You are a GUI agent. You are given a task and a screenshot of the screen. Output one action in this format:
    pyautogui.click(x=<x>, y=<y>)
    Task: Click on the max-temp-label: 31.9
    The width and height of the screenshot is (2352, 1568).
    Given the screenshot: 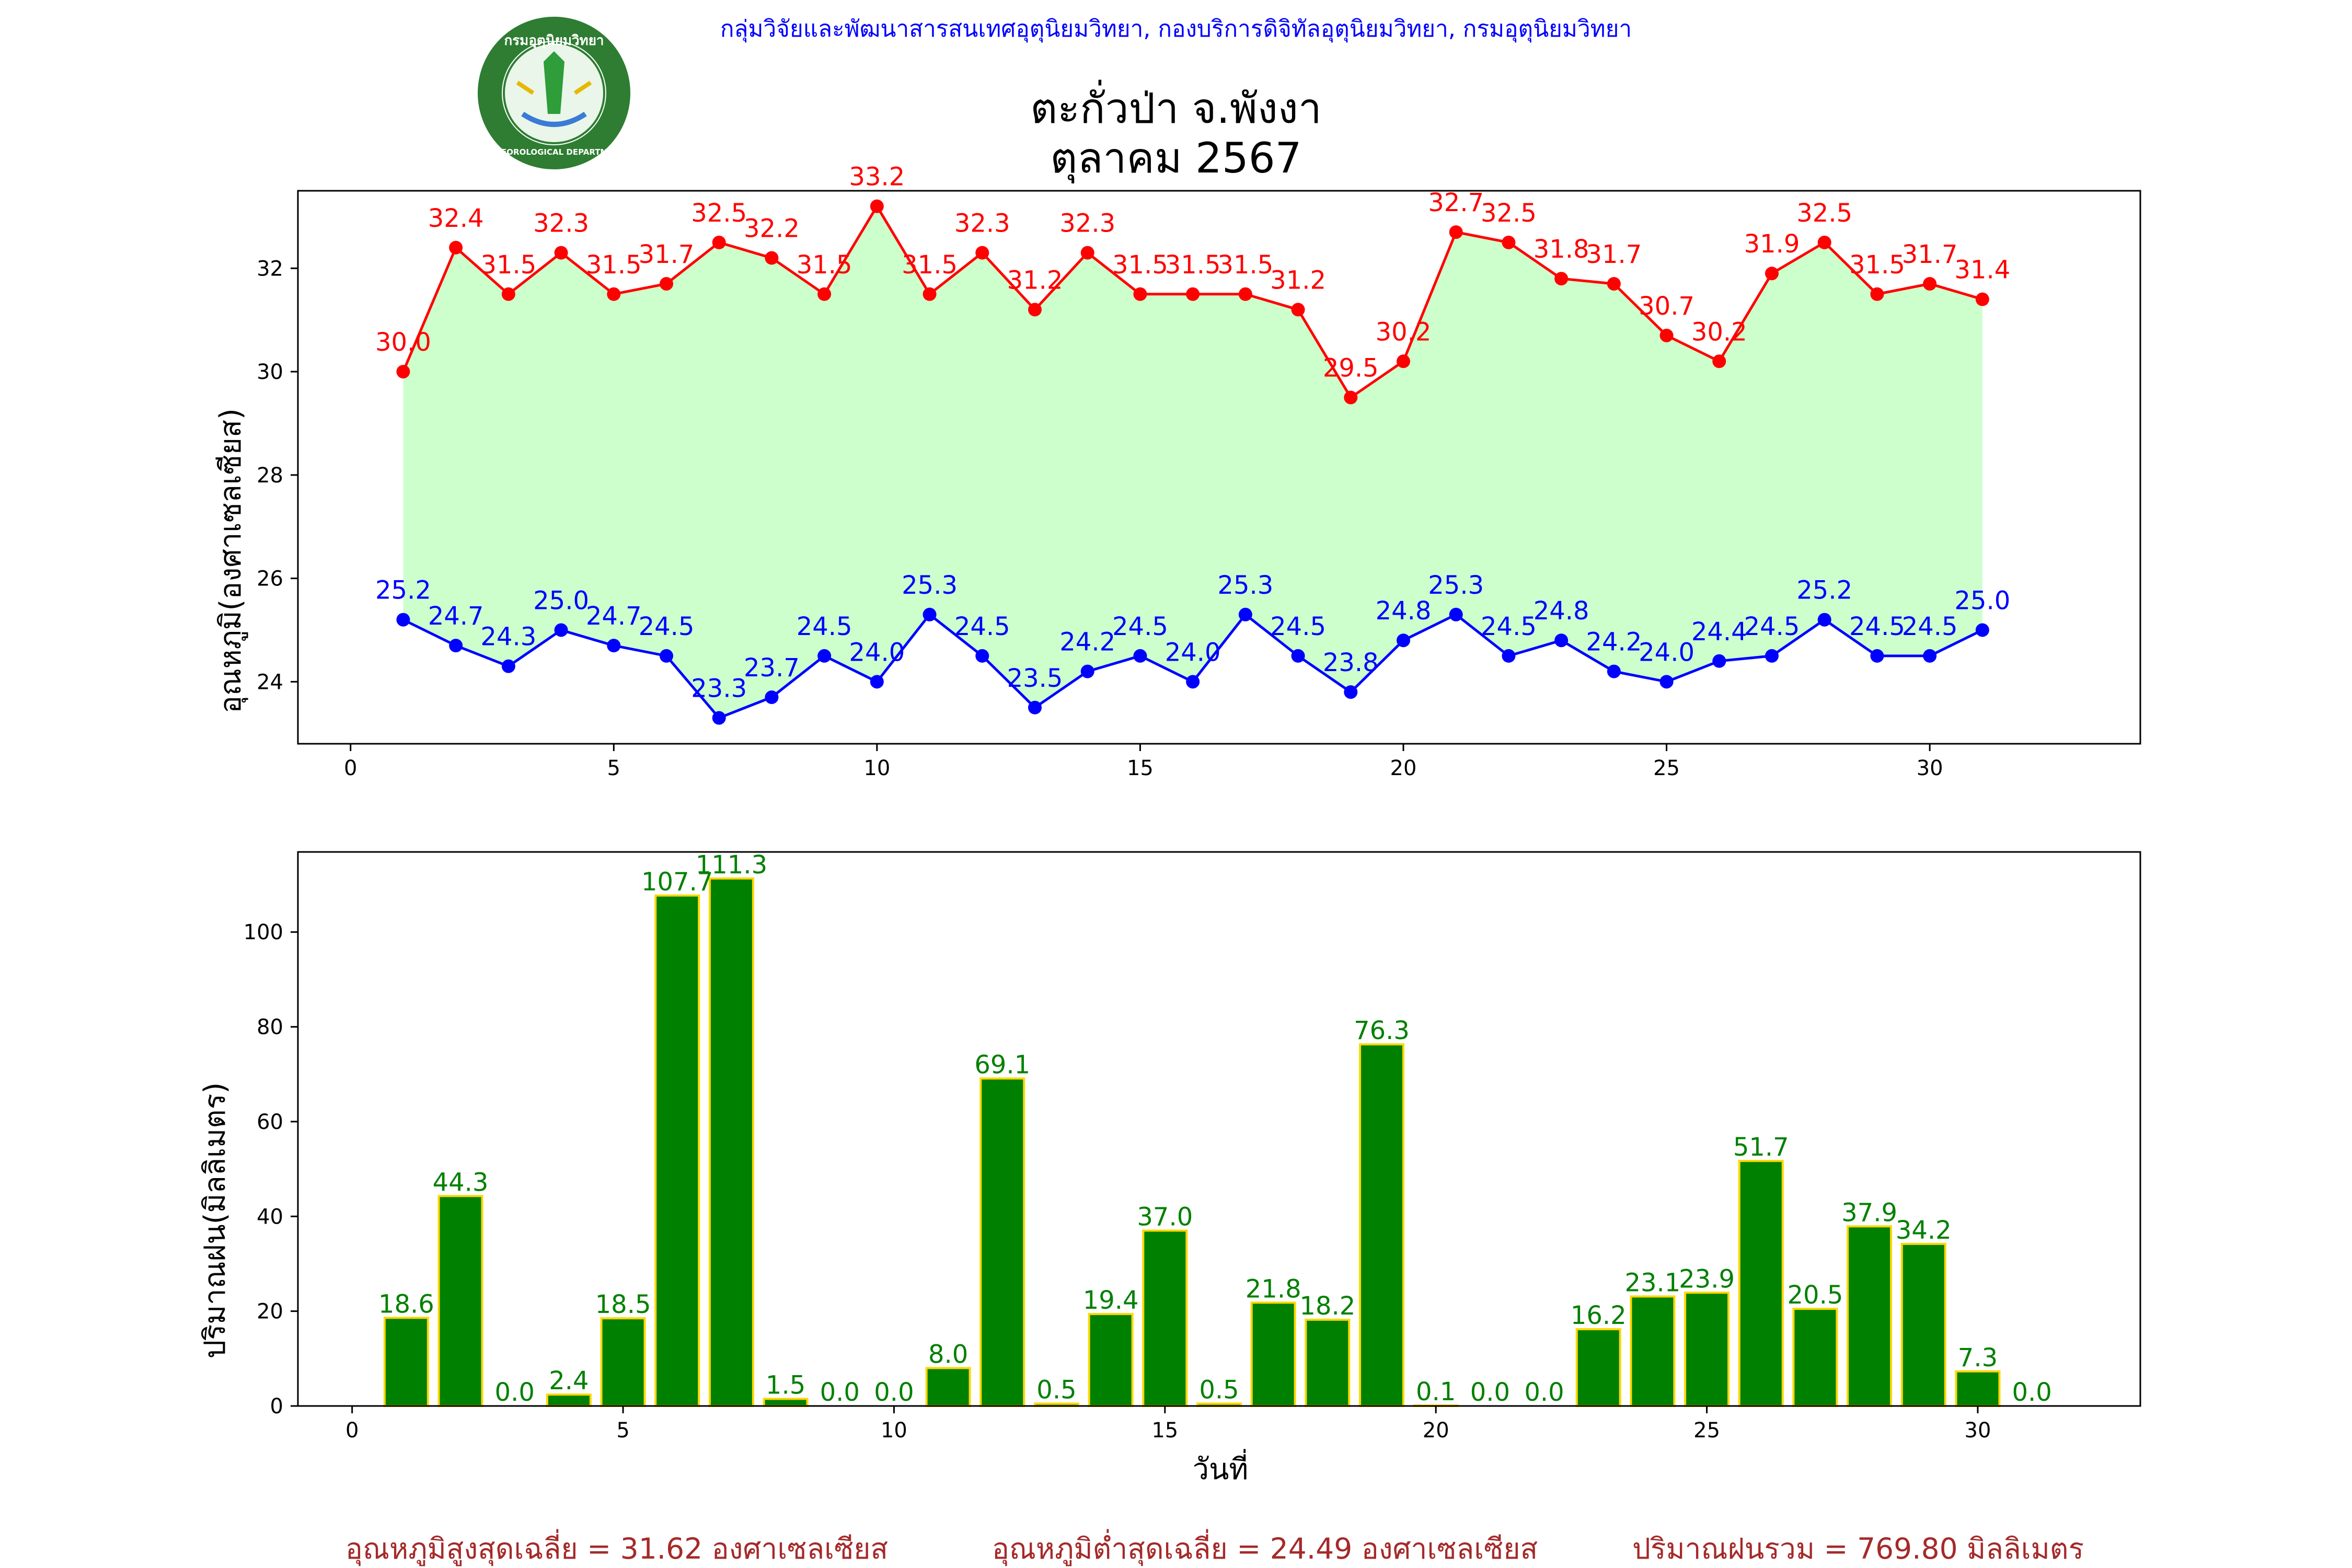 What is the action you would take?
    pyautogui.click(x=1772, y=244)
    